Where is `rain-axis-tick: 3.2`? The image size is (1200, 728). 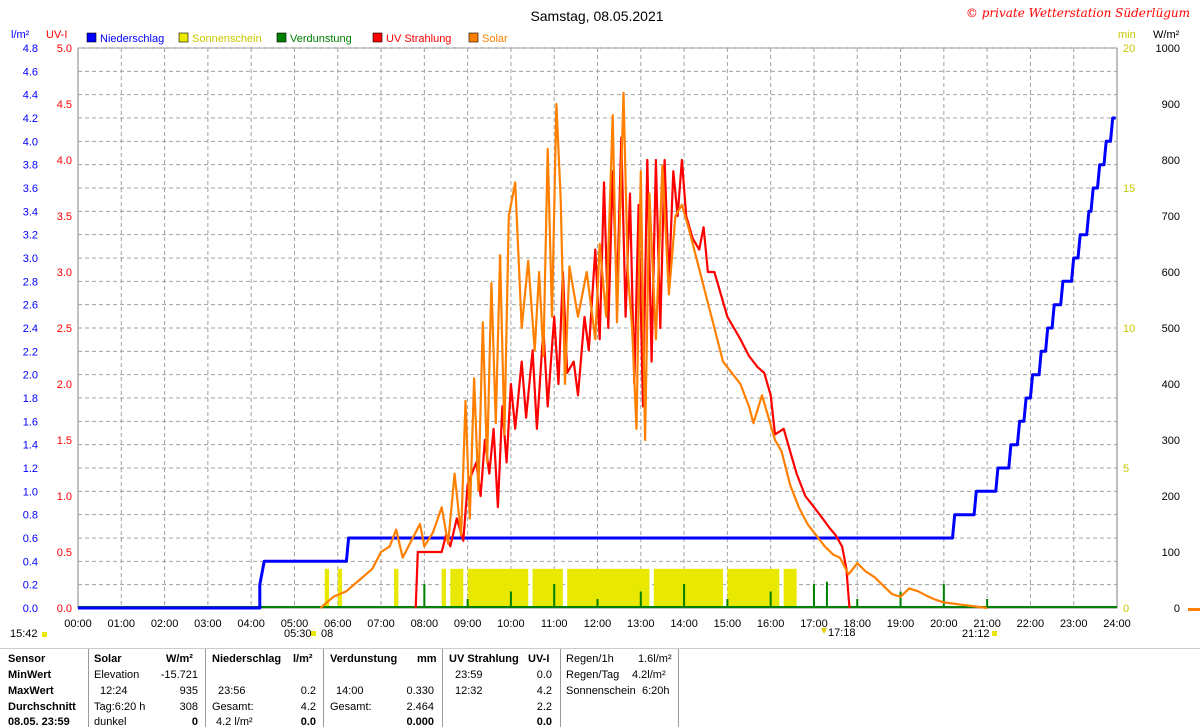
rain-axis-tick: 3.2 is located at coordinates (30, 236).